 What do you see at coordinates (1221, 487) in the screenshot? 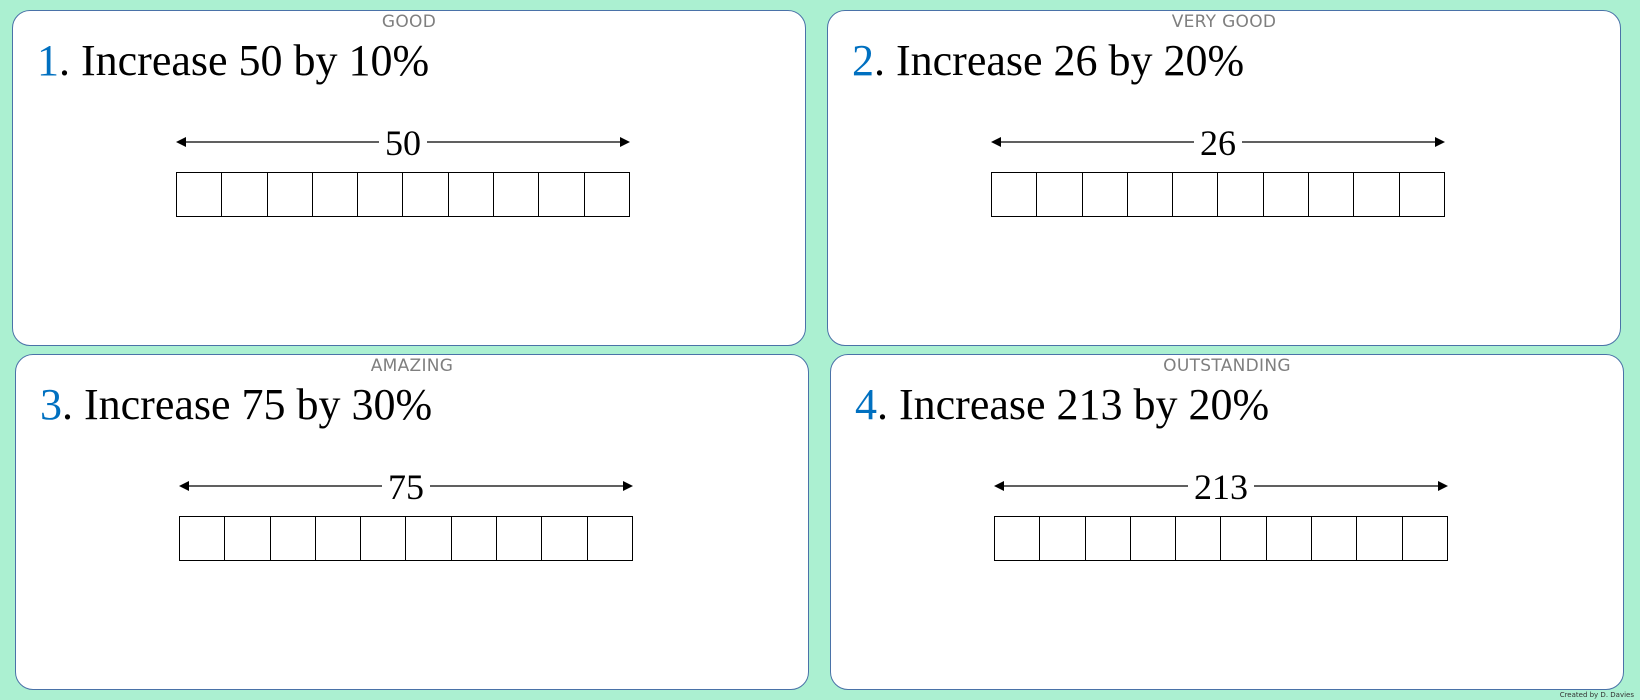
I see `bar-total: 213` at bounding box center [1221, 487].